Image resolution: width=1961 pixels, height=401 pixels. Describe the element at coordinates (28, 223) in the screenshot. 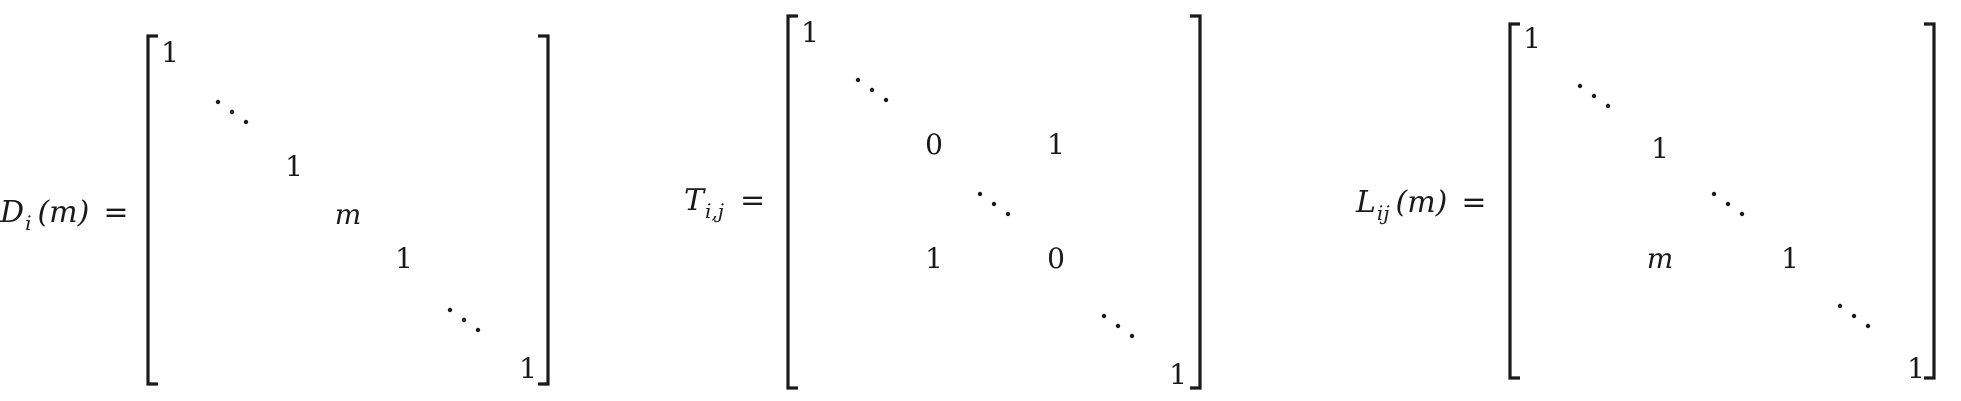

I see `matrix-subscript: i` at that location.